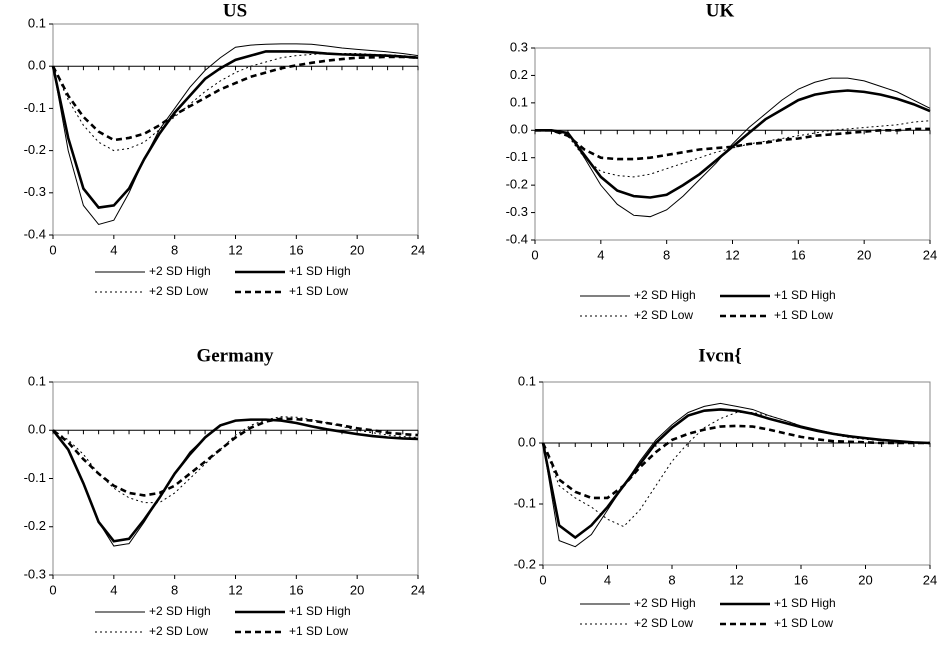  What do you see at coordinates (519, 46) in the screenshot?
I see `y-tick-label: 0.3` at bounding box center [519, 46].